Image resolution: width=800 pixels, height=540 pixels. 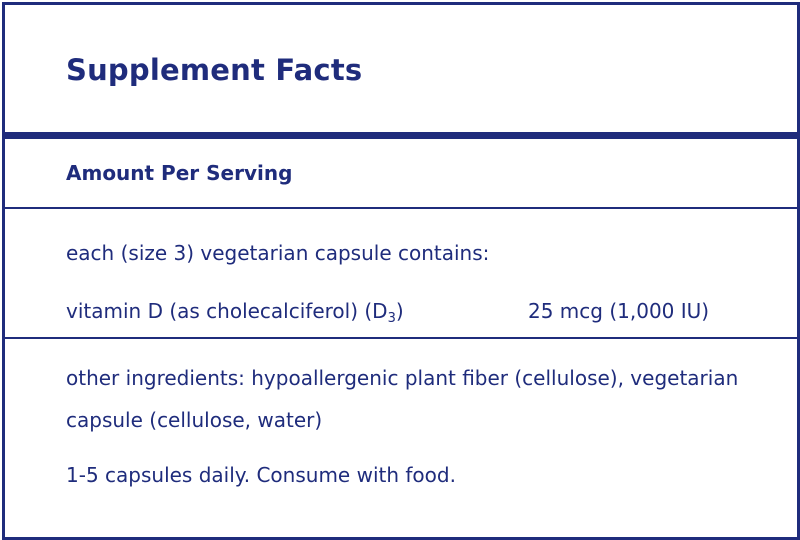 I want to click on amount-per-serving-heading: Amount Per Serving, so click(x=179, y=173).